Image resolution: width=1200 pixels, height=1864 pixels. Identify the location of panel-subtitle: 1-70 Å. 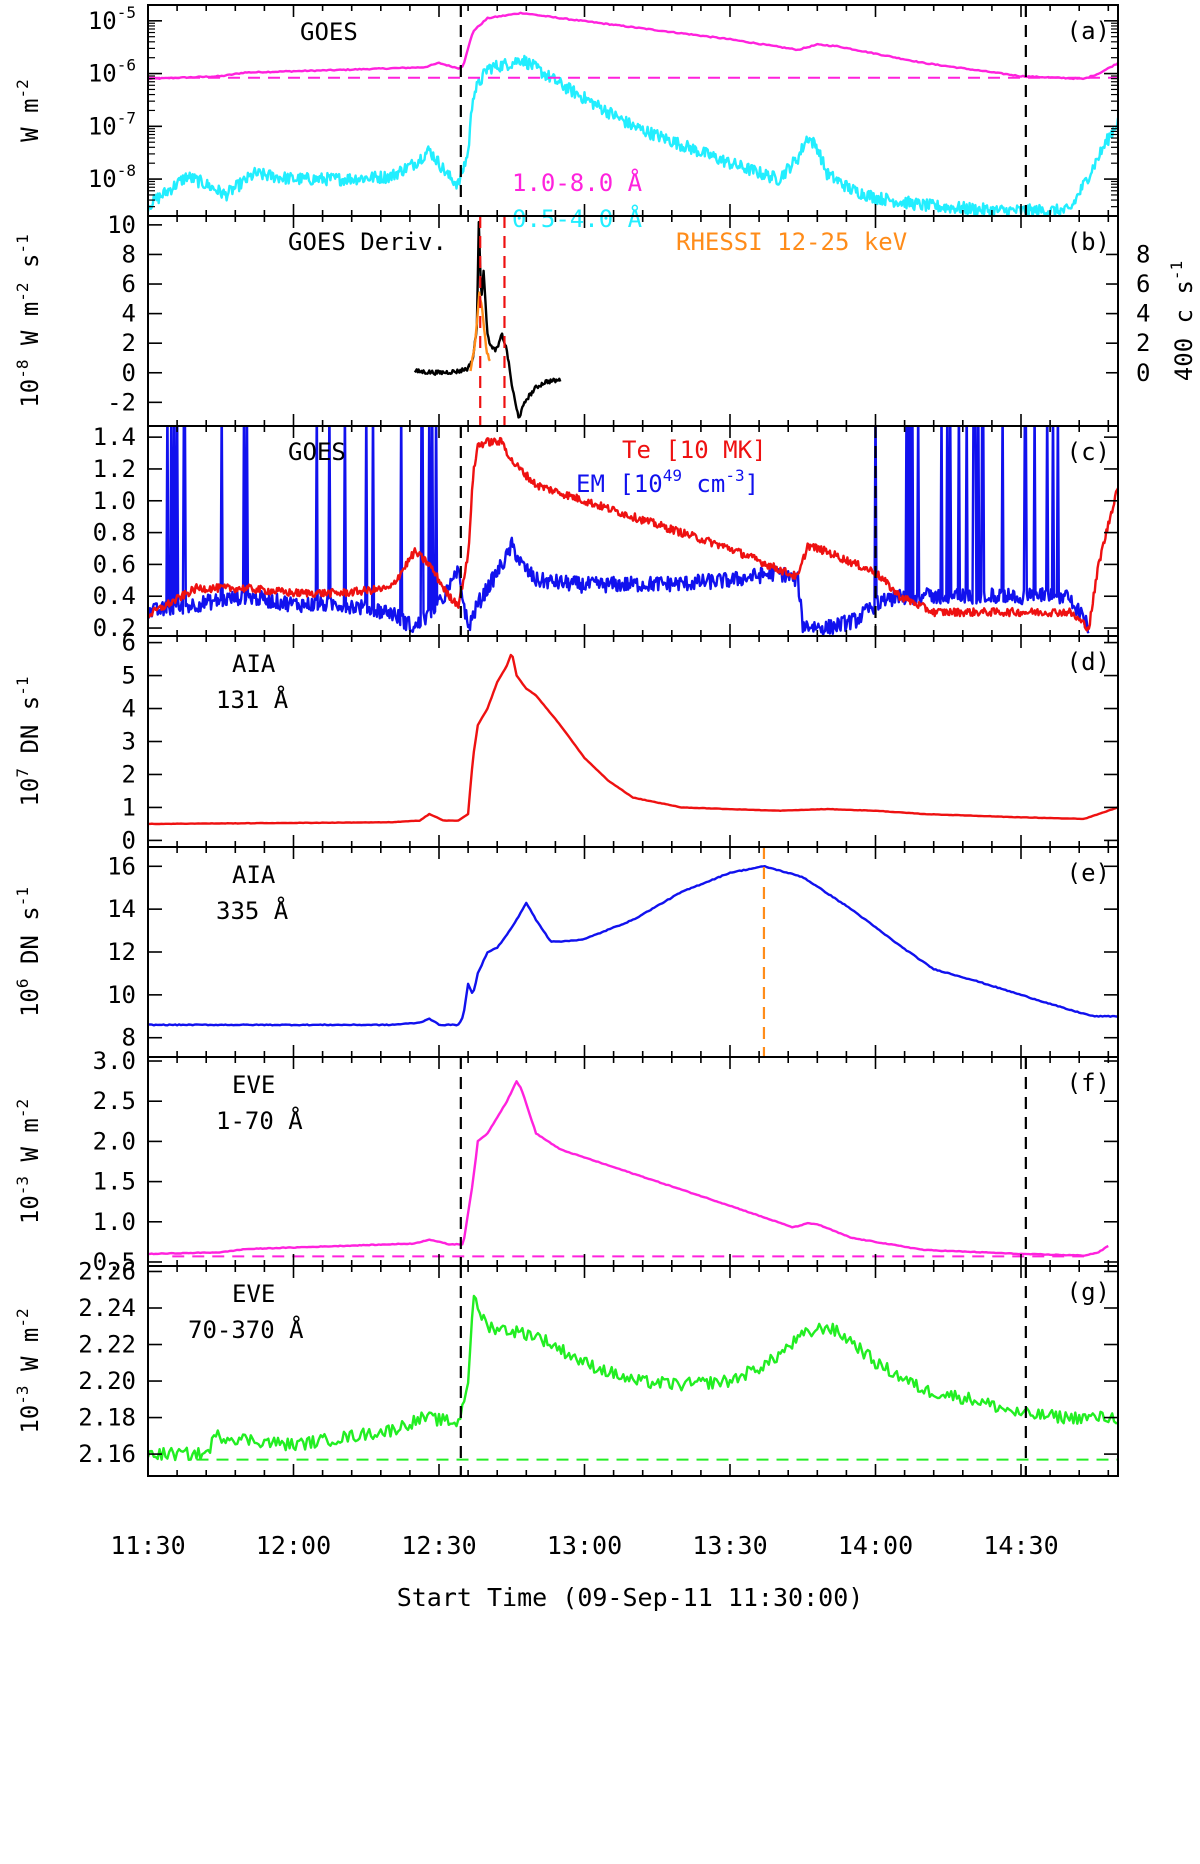
(259, 1120).